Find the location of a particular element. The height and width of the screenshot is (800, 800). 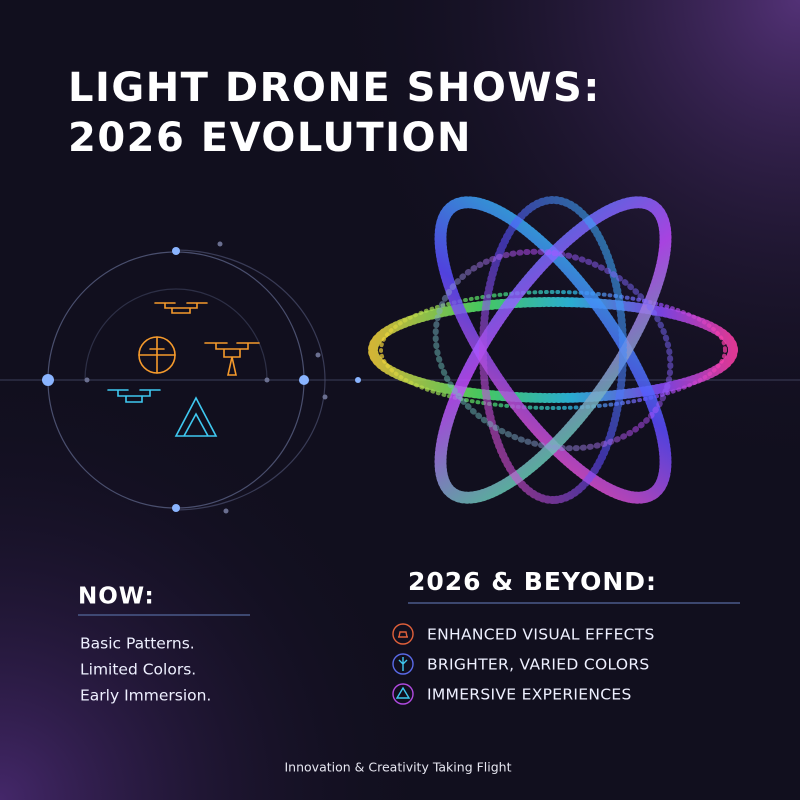

orbit-dots is located at coordinates (201, 377).